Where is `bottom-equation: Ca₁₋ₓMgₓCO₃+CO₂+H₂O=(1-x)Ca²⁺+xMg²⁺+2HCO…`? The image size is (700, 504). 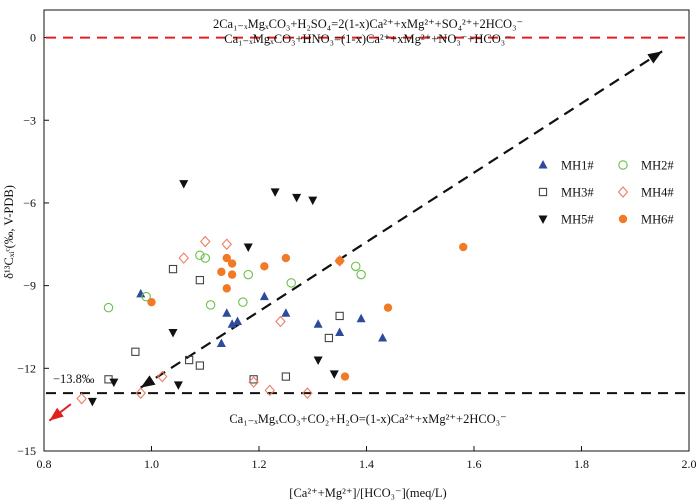
bottom-equation: Ca₁₋ₓMgₓCO₃+CO₂+H₂O=(1-x)Ca²⁺+xMg²⁺+2HCO… is located at coordinates (367, 419).